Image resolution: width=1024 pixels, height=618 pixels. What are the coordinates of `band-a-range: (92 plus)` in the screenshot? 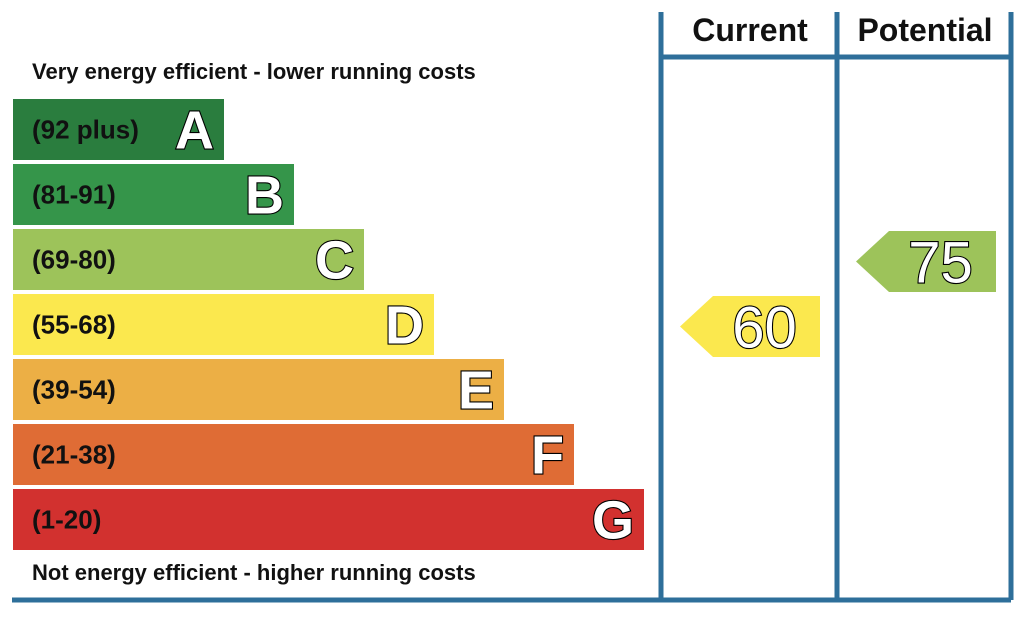 It's located at (85, 130).